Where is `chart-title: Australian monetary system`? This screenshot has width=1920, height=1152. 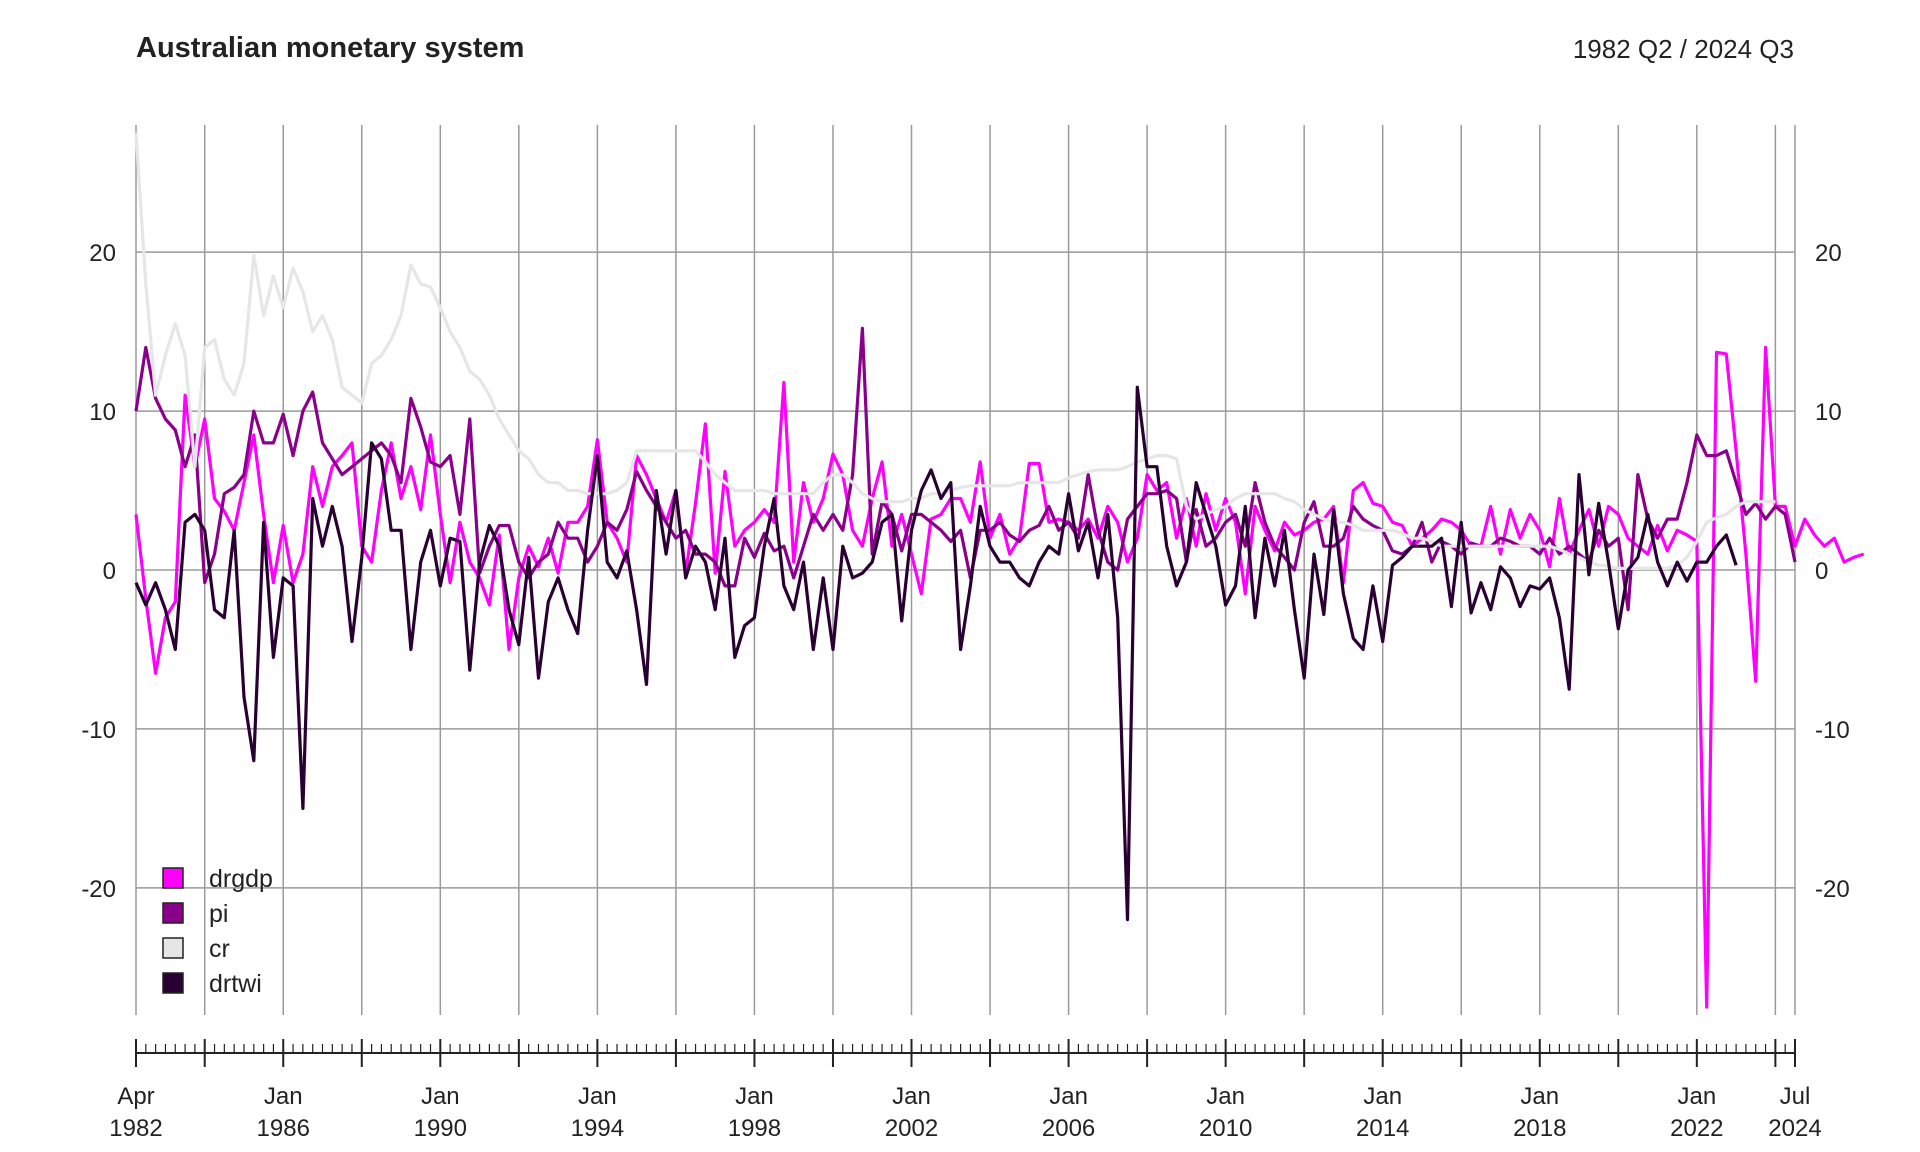
chart-title: Australian monetary system is located at coordinates (330, 48).